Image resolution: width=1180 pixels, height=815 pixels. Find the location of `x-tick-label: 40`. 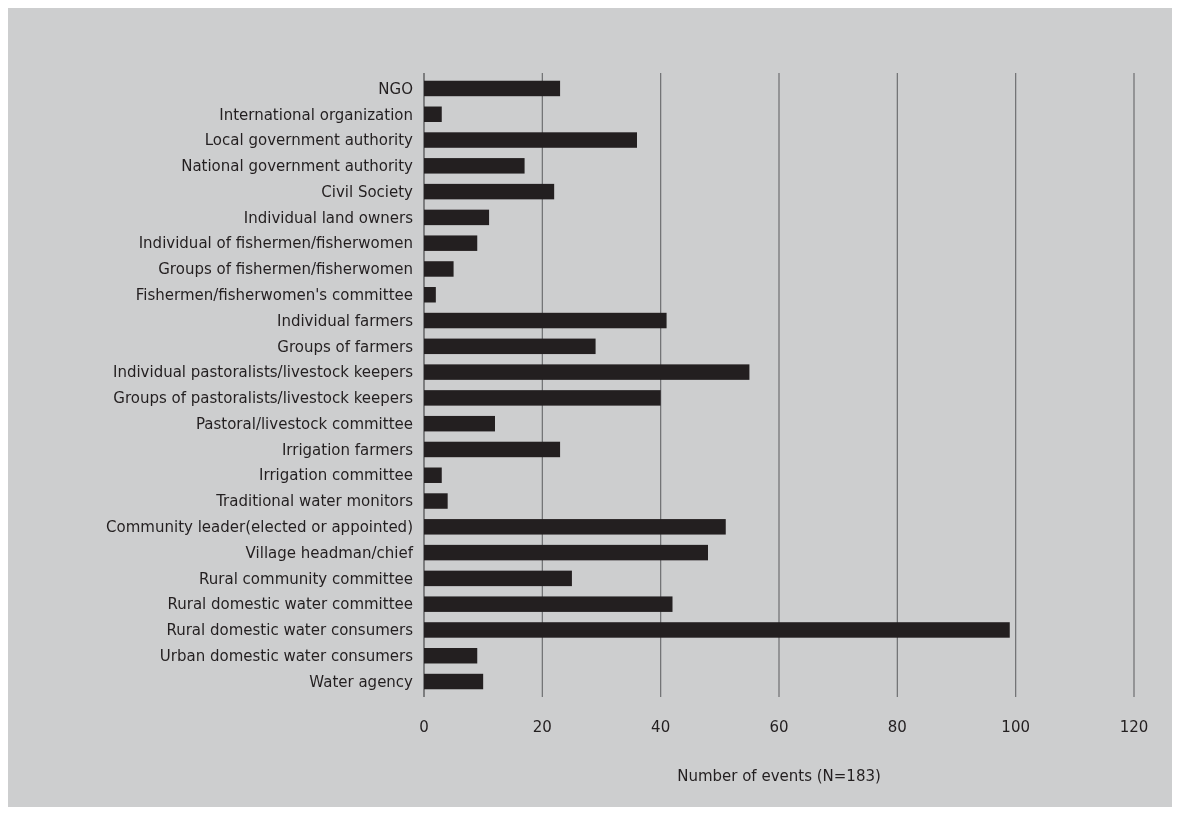

x-tick-label: 40 is located at coordinates (661, 727).